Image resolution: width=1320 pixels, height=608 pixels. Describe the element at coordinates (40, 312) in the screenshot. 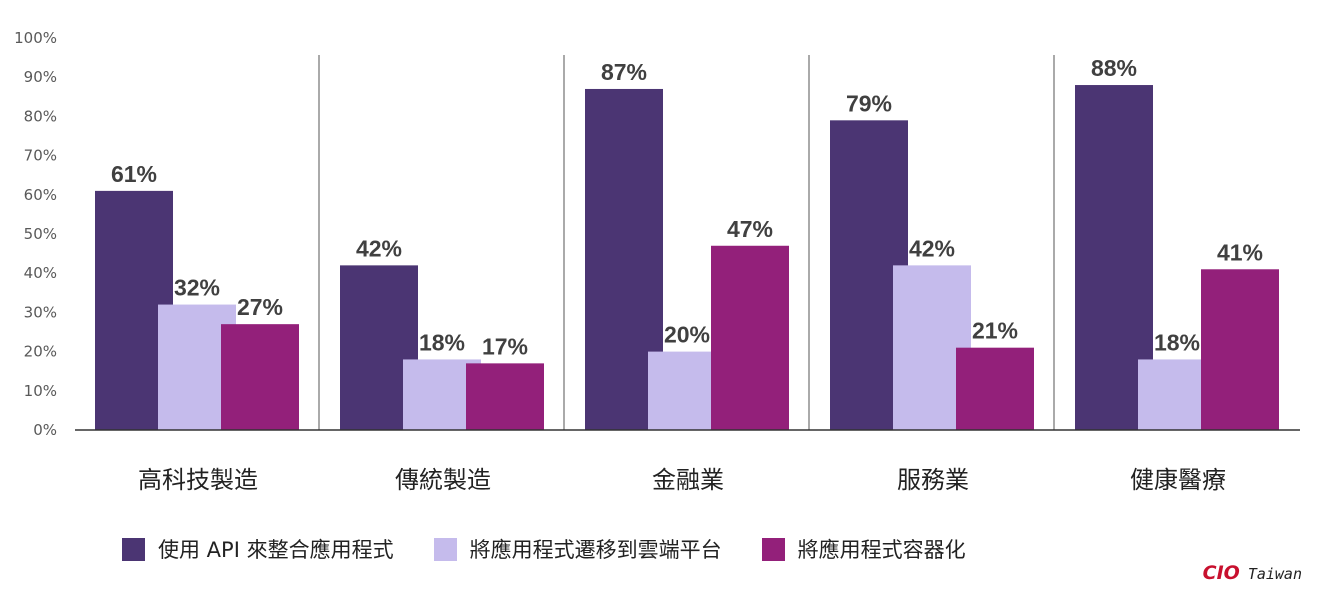

I see `y-tick-label: 30%` at that location.